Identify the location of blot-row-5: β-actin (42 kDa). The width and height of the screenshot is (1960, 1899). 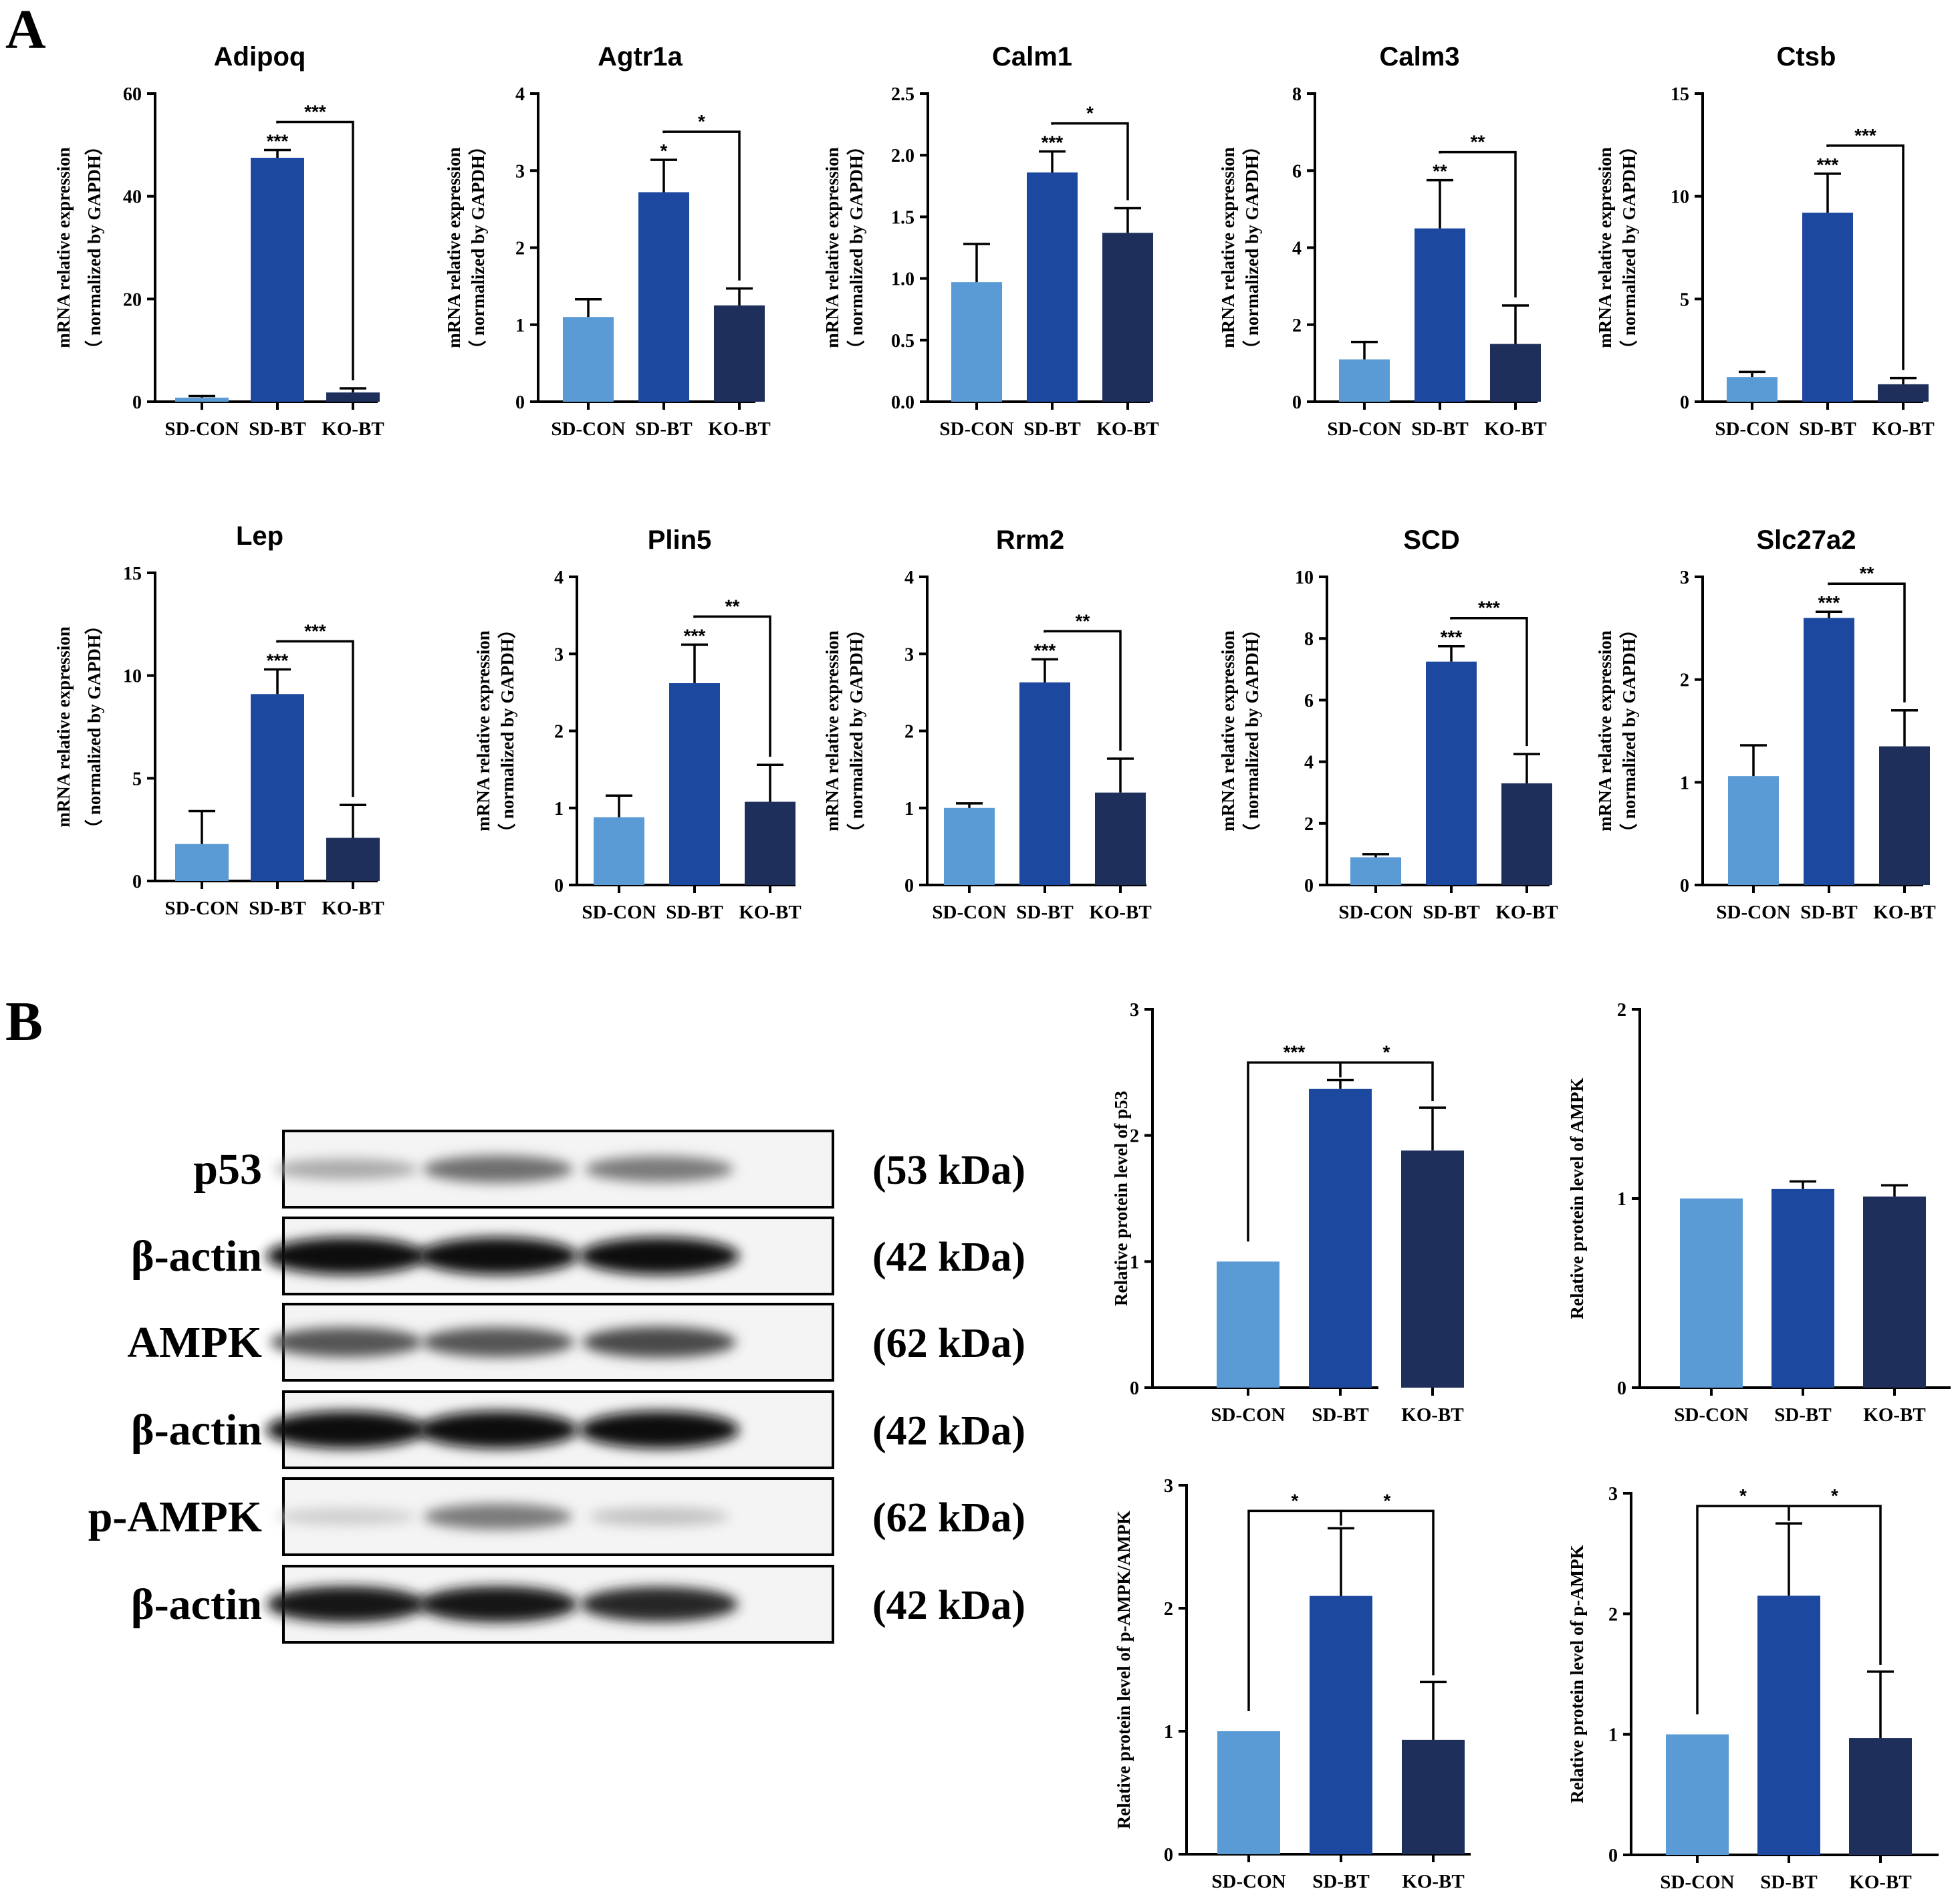
(578, 1605).